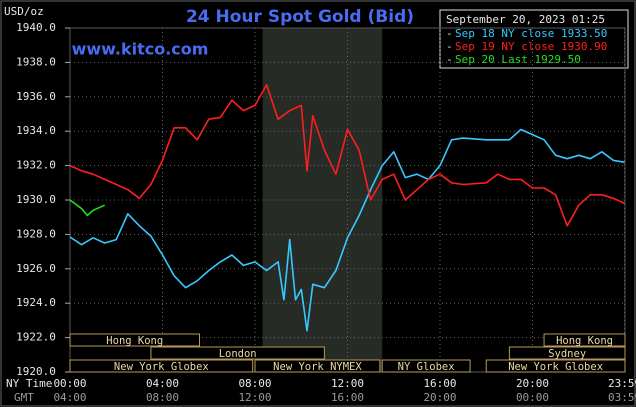 The width and height of the screenshot is (636, 407). I want to click on y-tick-label: 1932.0, so click(36, 165).